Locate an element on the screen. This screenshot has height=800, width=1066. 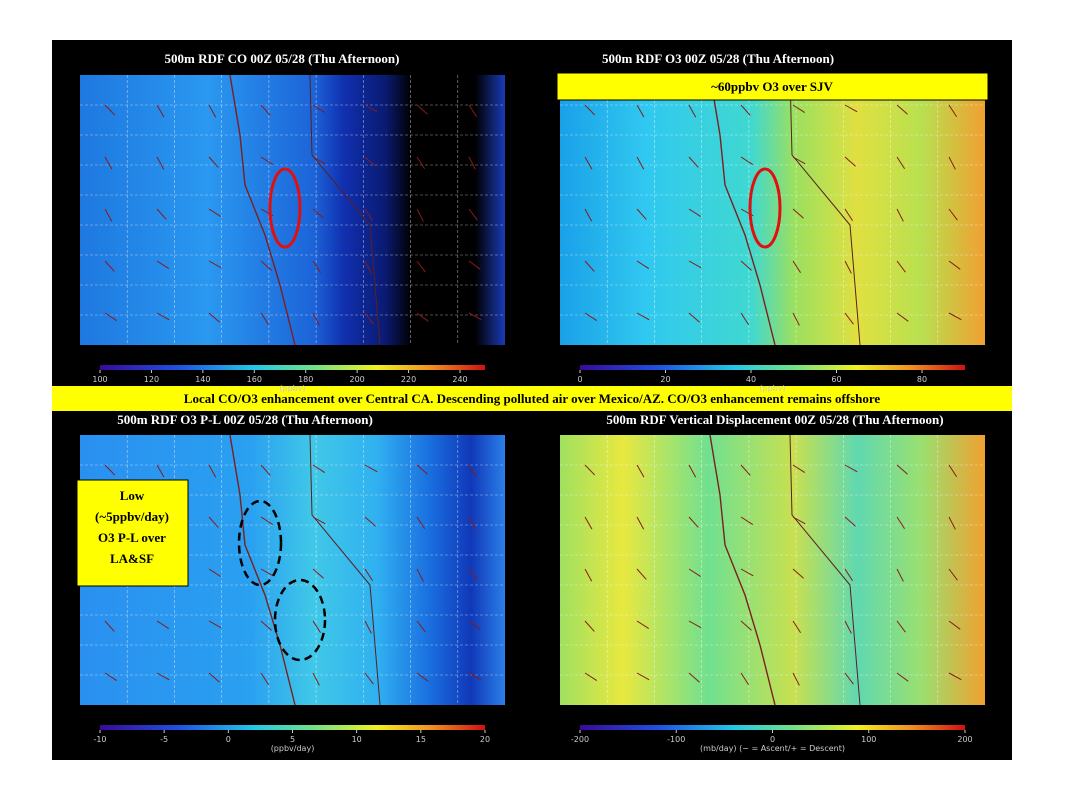
colorbar-tick-label: -5 is located at coordinates (164, 739).